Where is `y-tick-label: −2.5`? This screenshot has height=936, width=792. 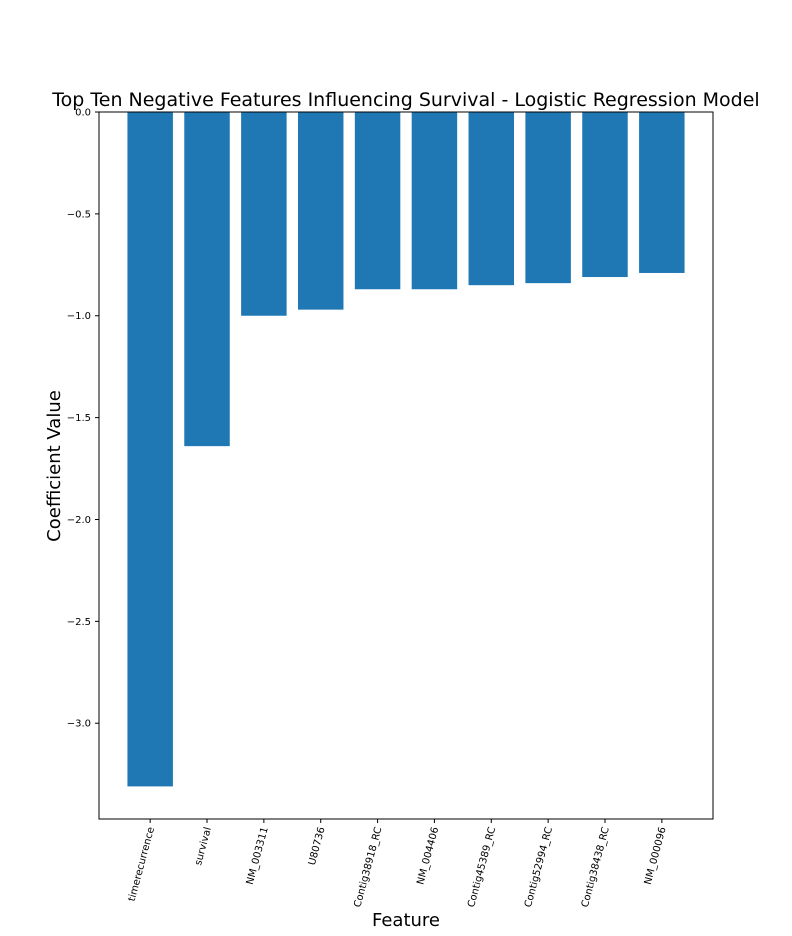
y-tick-label: −2.5 is located at coordinates (79, 622).